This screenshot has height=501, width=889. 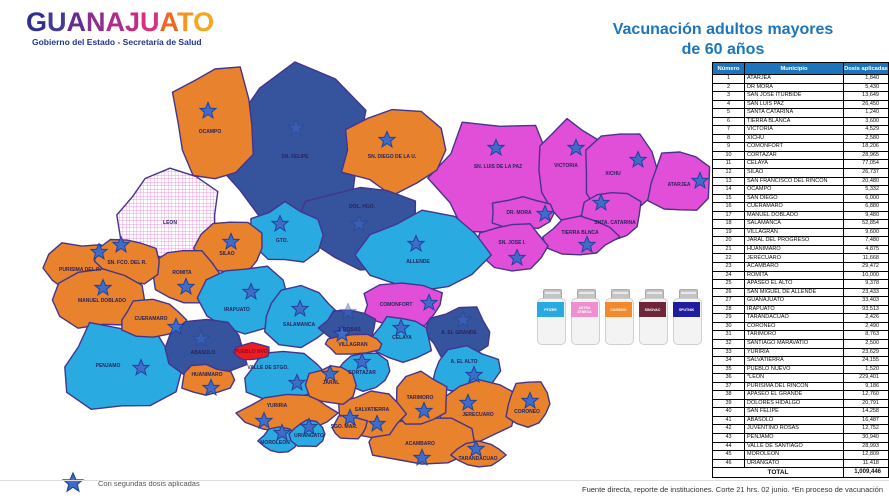 I want to click on row-number: 2, so click(x=728, y=87).